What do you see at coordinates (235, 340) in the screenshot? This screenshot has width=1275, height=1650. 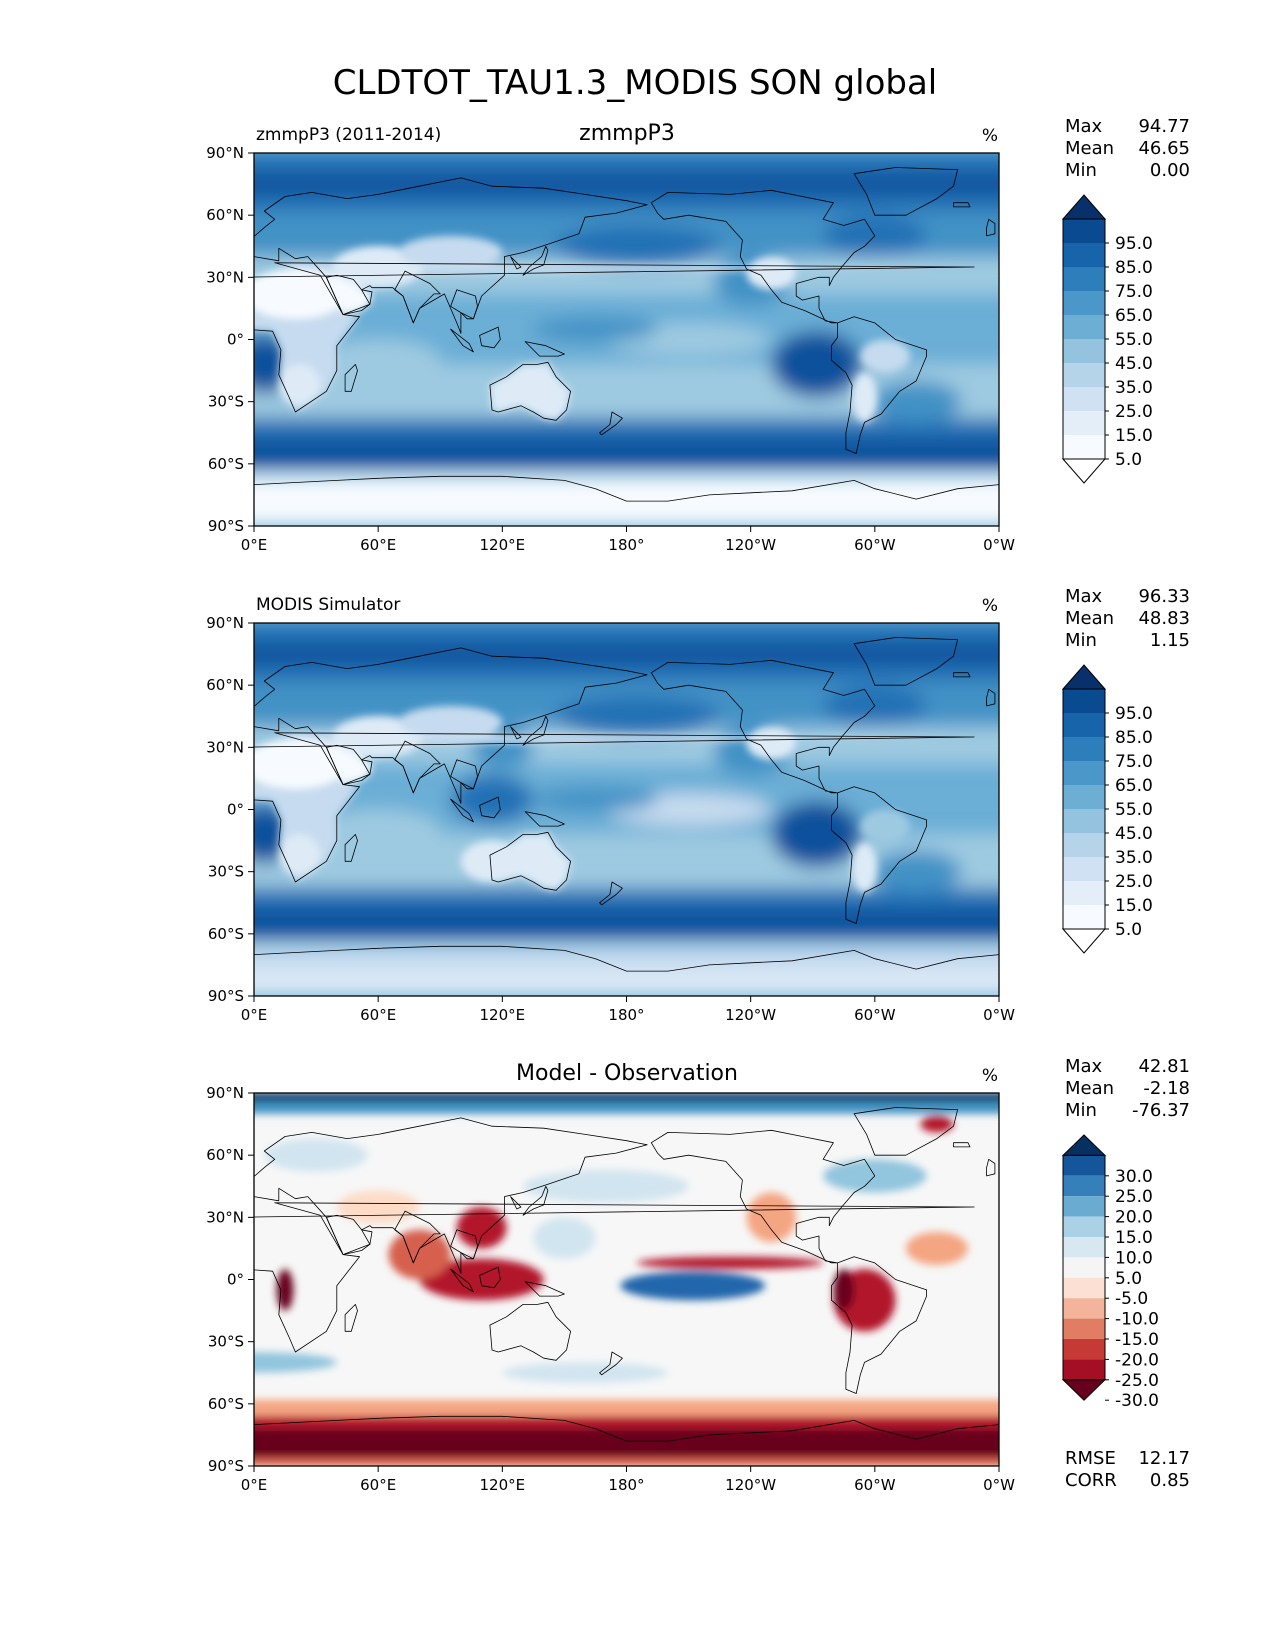 I see `y-tick-label: 0°` at bounding box center [235, 340].